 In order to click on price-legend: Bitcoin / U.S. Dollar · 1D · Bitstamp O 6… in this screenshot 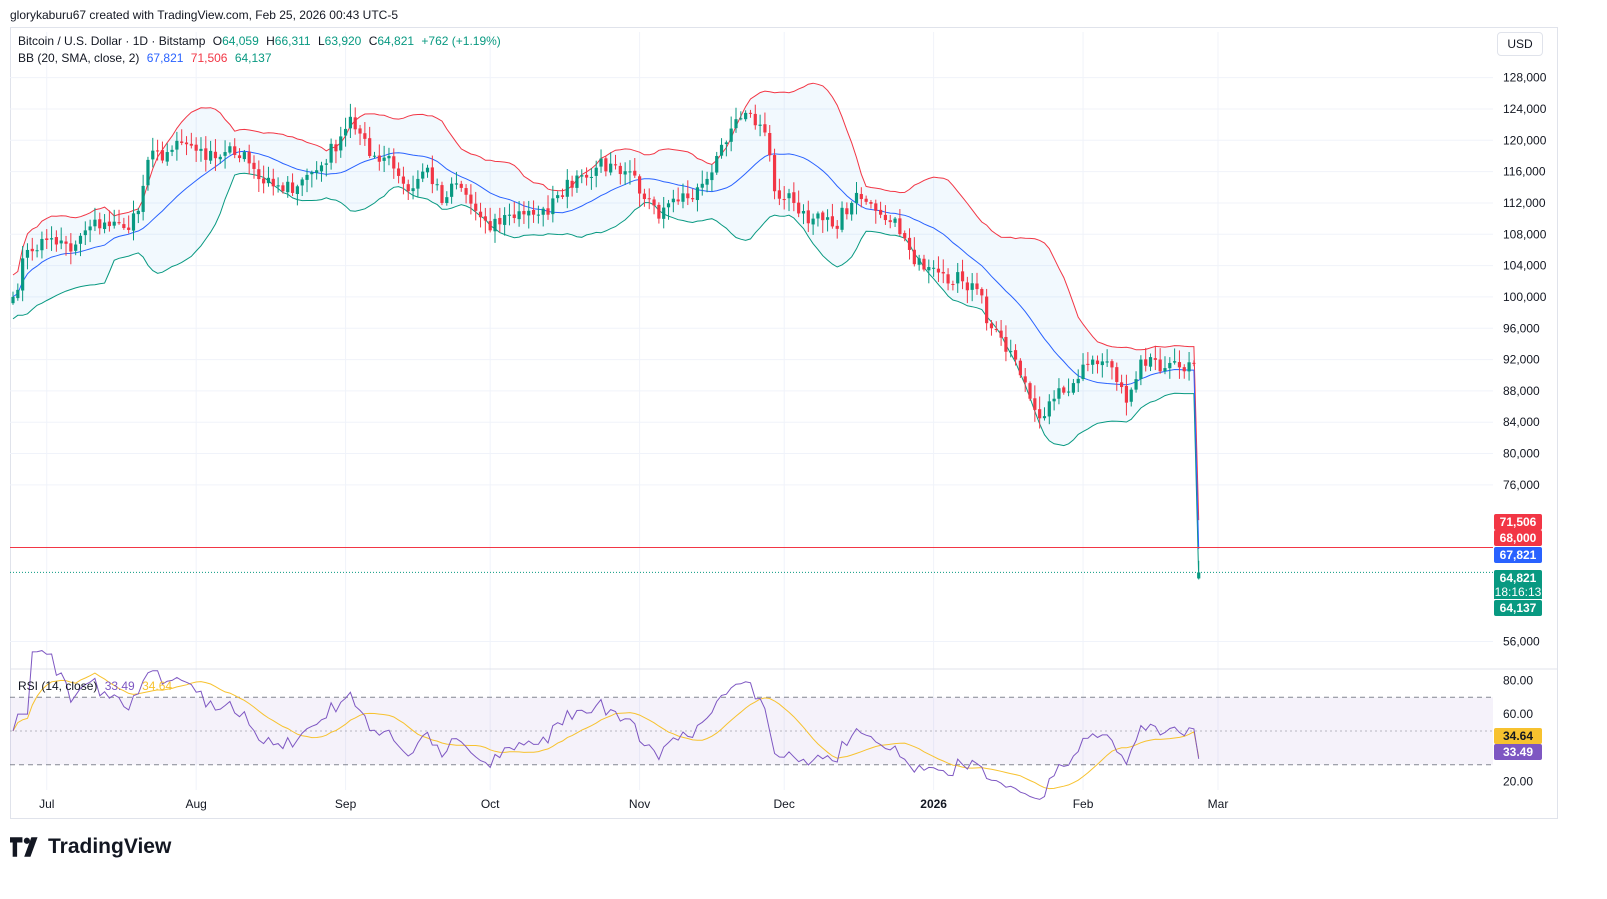, I will do `click(261, 41)`.